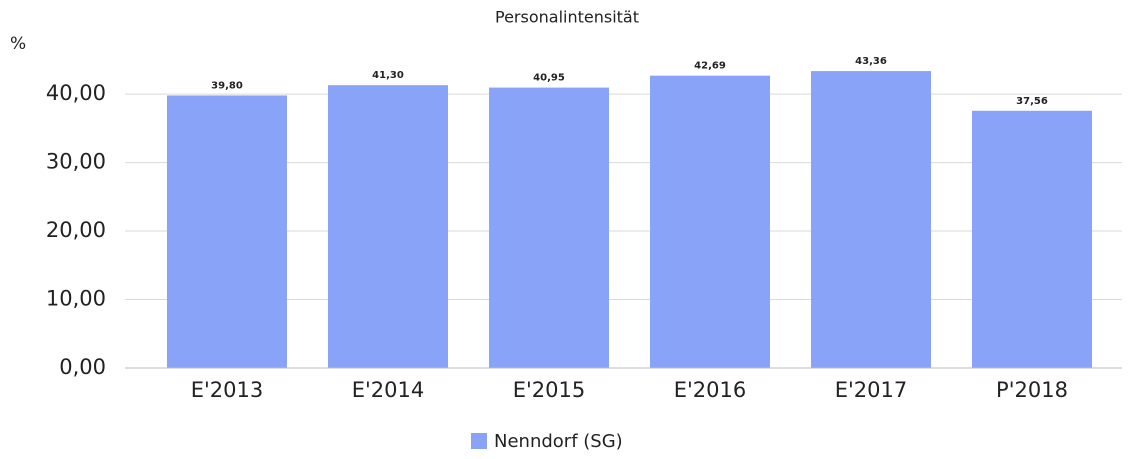 Image resolution: width=1136 pixels, height=459 pixels. What do you see at coordinates (549, 78) in the screenshot?
I see `data-label: 40,95` at bounding box center [549, 78].